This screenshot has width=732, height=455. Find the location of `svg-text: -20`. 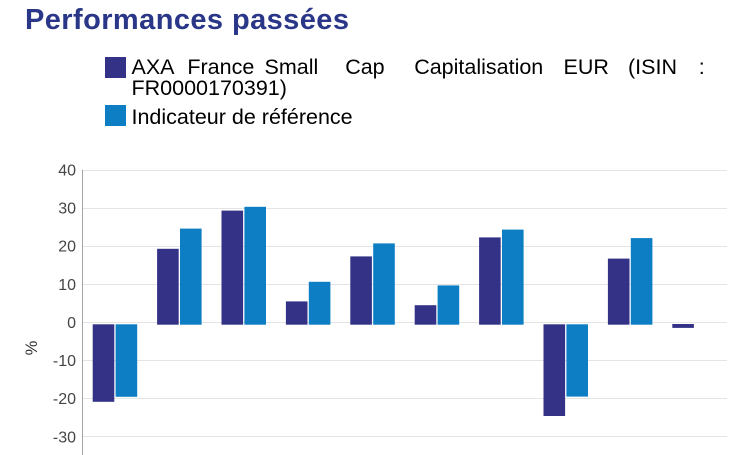

svg-text: -20 is located at coordinates (64, 399).